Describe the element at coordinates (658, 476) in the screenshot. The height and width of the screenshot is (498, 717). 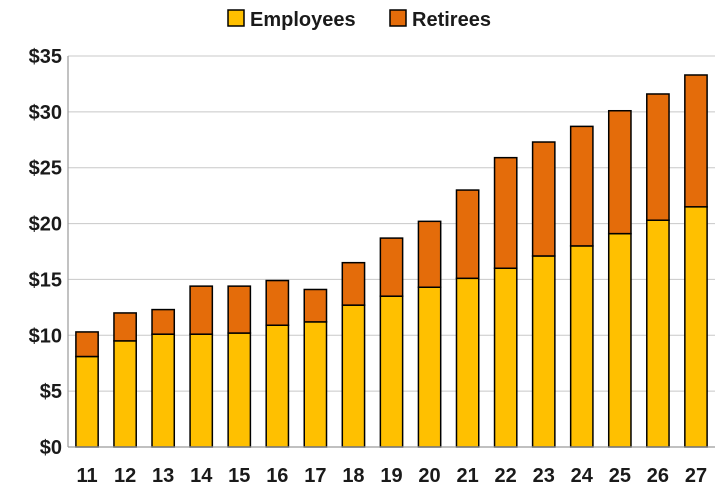
I see `x-tick-label: 26` at that location.